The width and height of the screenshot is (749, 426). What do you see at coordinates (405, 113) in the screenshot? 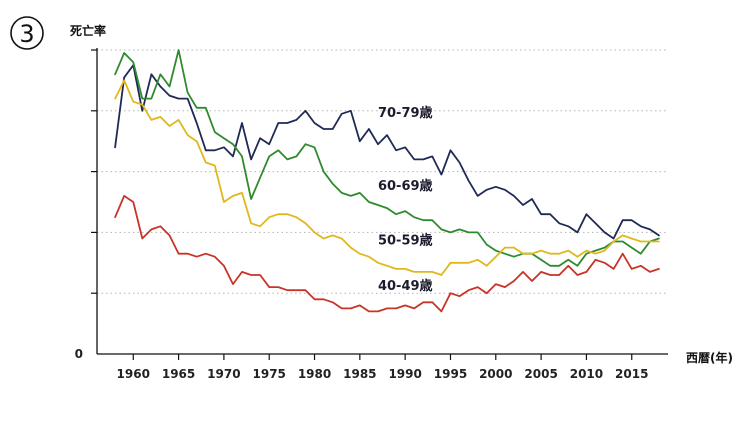
I see `series-label-70-79: 70-79歳` at bounding box center [405, 113].